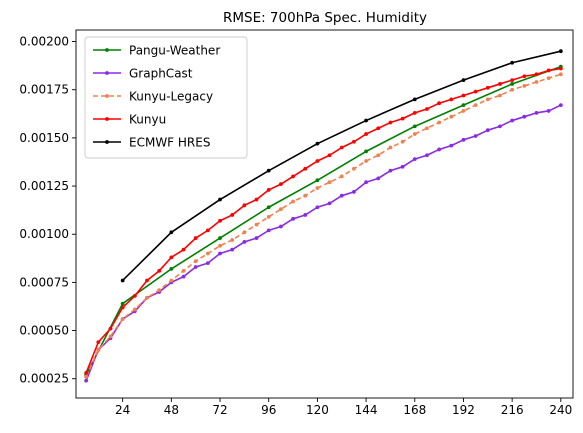 This screenshot has width=583, height=433. What do you see at coordinates (44, 331) in the screenshot?
I see `y-tick-label: 0.00050` at bounding box center [44, 331].